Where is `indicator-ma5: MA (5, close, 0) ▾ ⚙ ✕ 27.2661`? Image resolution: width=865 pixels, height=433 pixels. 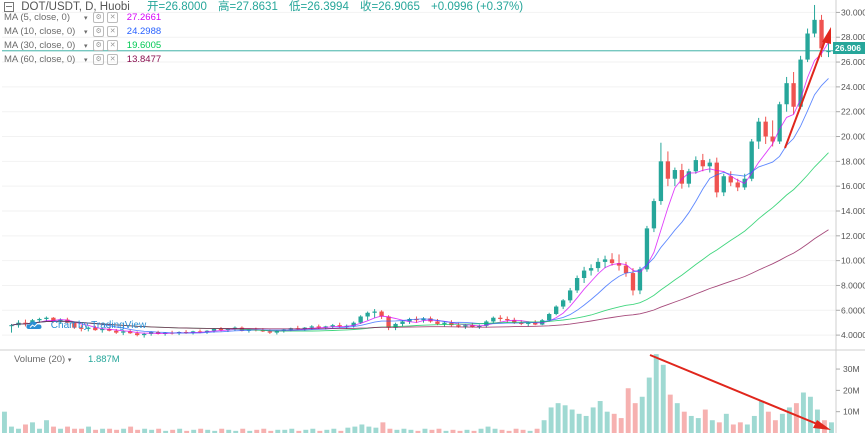
indicator-ma5: MA (5, close, 0) ▾ ⚙ ✕ 27.2661 is located at coordinates (82, 17).